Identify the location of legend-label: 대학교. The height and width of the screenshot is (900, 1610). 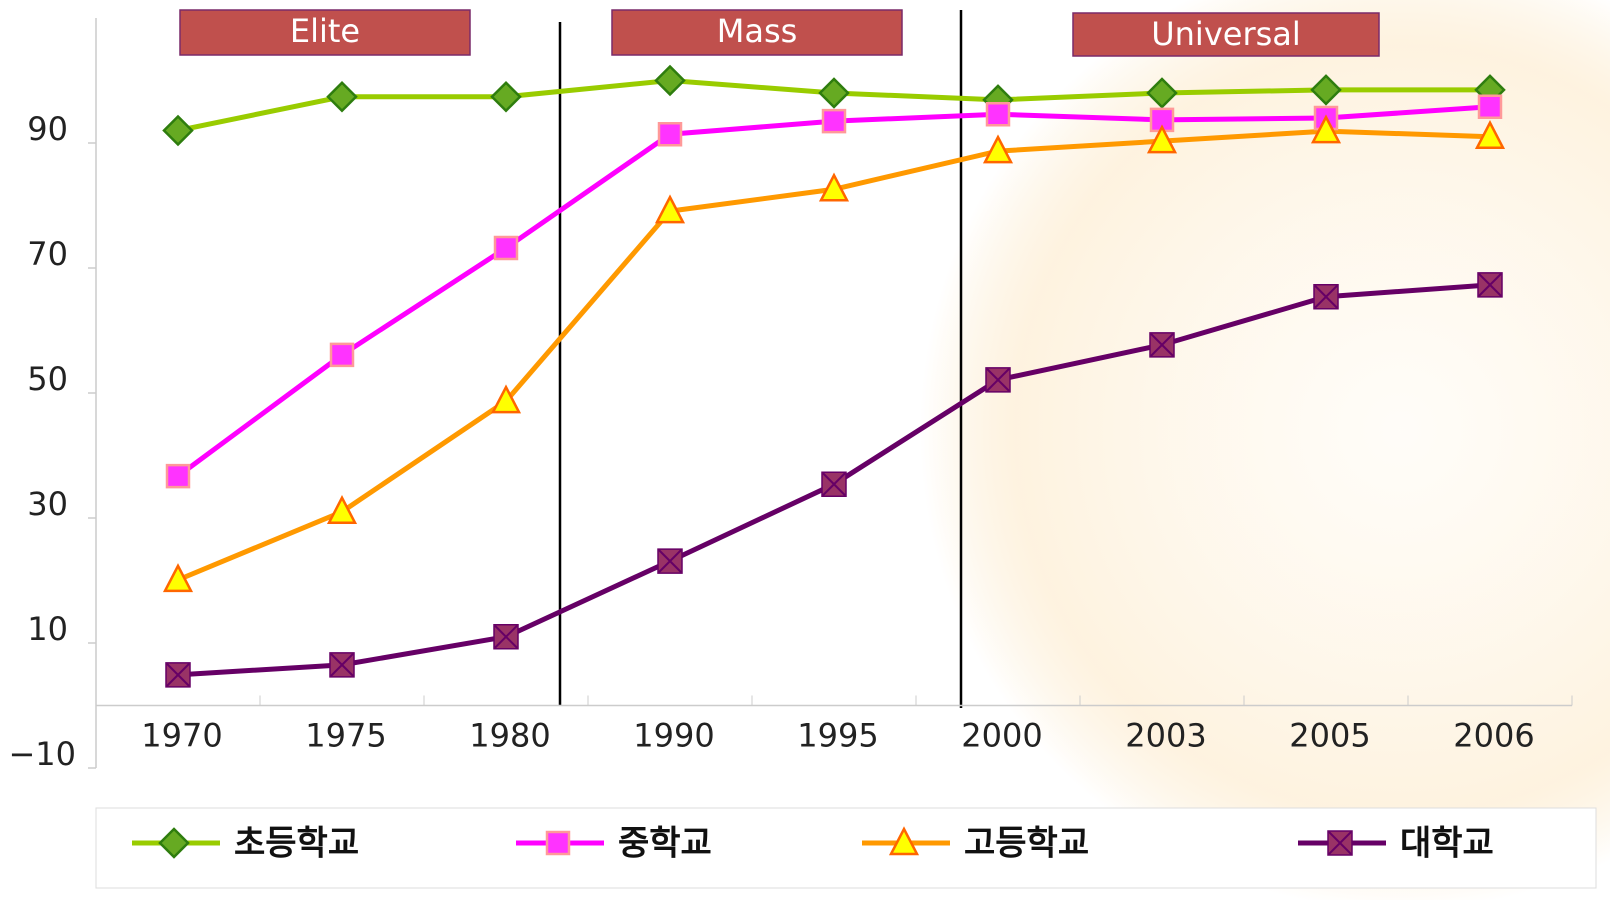
(1447, 844).